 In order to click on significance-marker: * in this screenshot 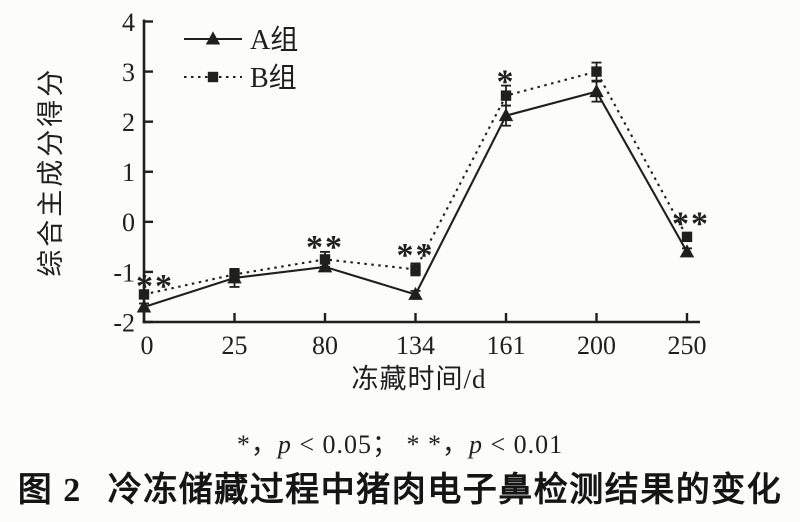, I will do `click(506, 82)`.